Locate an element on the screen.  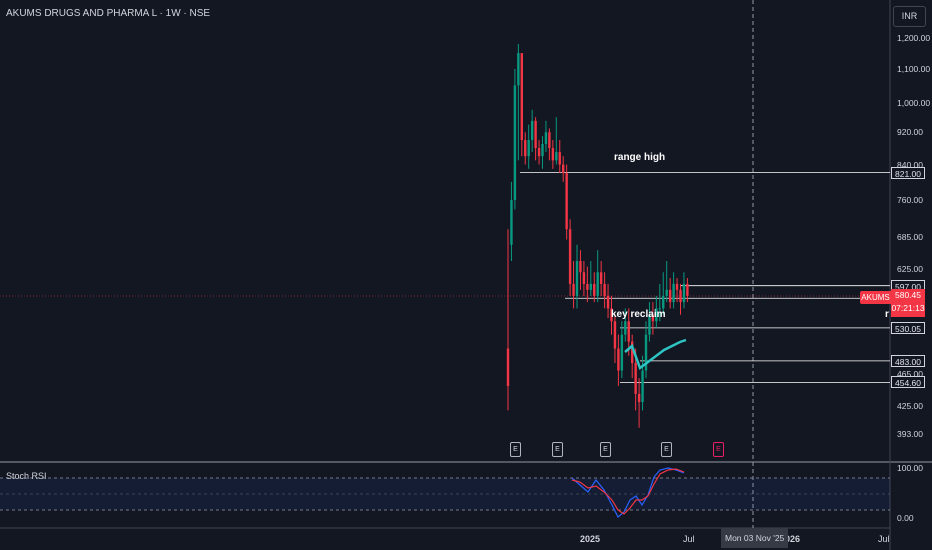
stoch-d-line is located at coordinates (628, 491).